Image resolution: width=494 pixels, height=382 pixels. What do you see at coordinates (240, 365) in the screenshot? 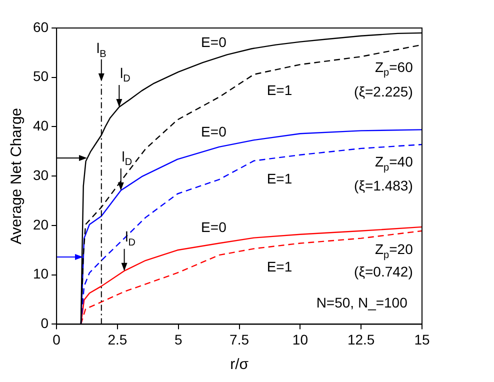
I see `x-axis-title: r/σ` at bounding box center [240, 365].